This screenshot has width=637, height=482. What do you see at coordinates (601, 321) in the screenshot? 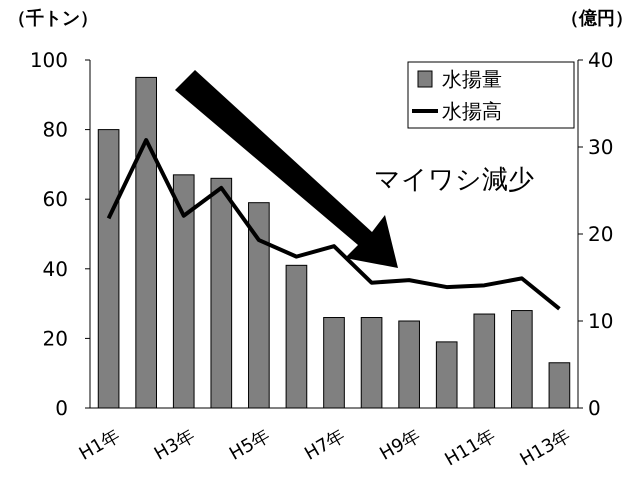
I see `y2-tick-label: 10` at bounding box center [601, 321].